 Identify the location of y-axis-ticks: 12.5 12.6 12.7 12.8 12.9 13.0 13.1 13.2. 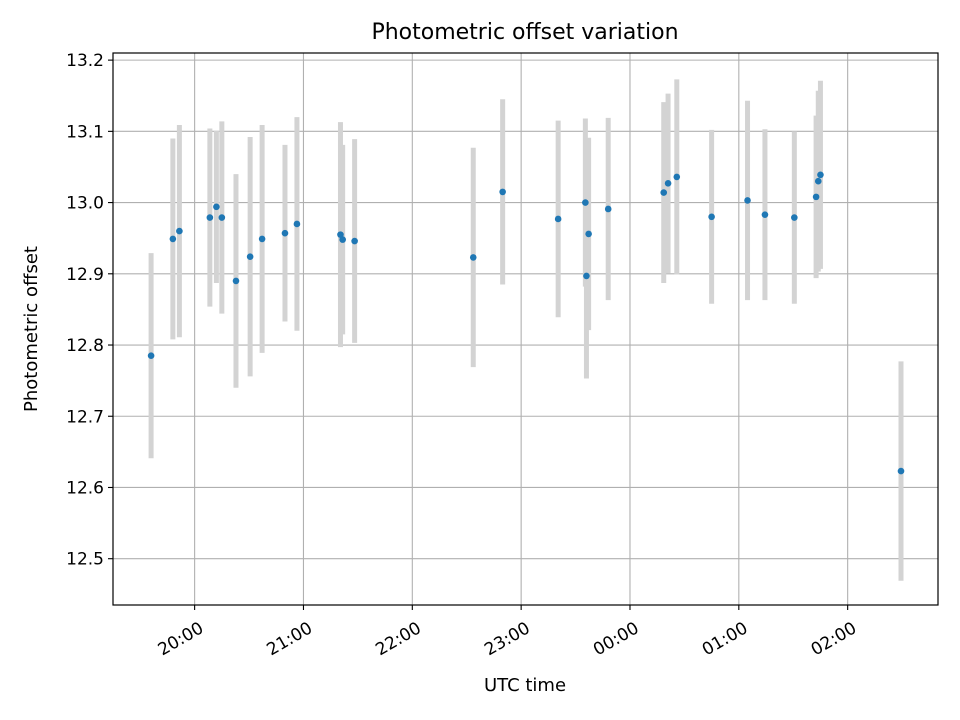
(89, 310).